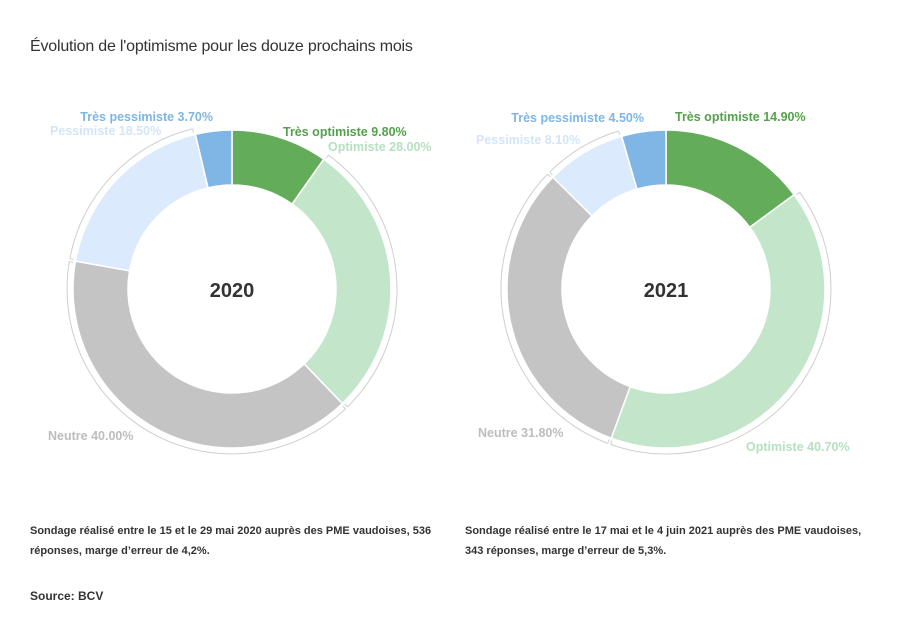  What do you see at coordinates (213, 159) in the screenshot?
I see `slice-tres-pessimiste-2020` at bounding box center [213, 159].